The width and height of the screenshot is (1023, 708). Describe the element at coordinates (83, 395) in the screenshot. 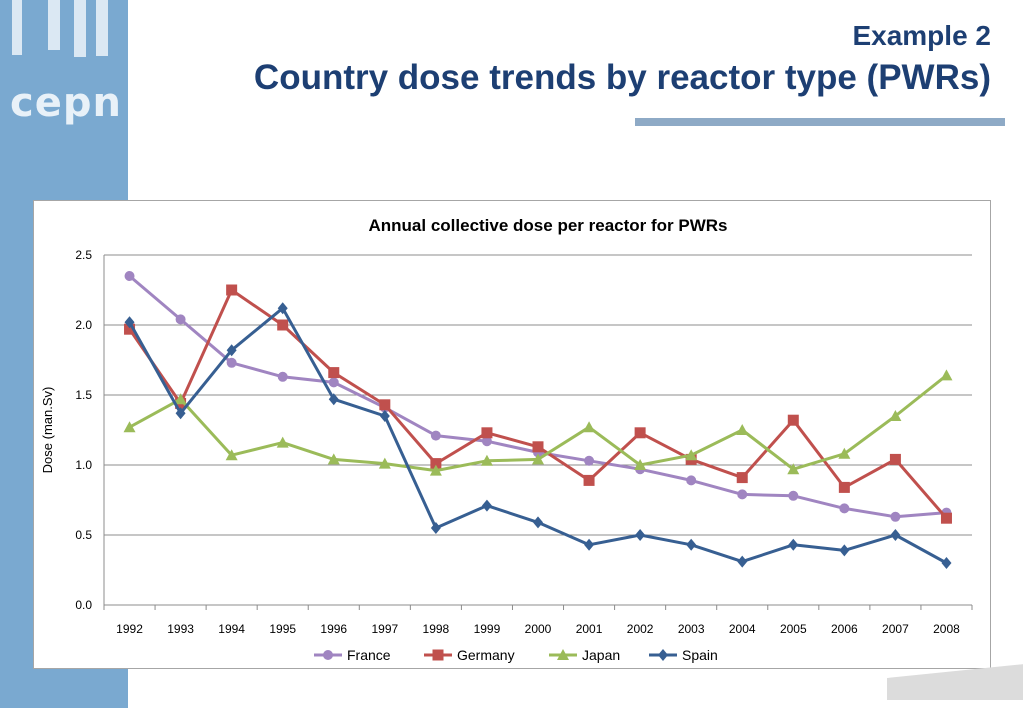

I see `y-tick-label: 1.5` at that location.